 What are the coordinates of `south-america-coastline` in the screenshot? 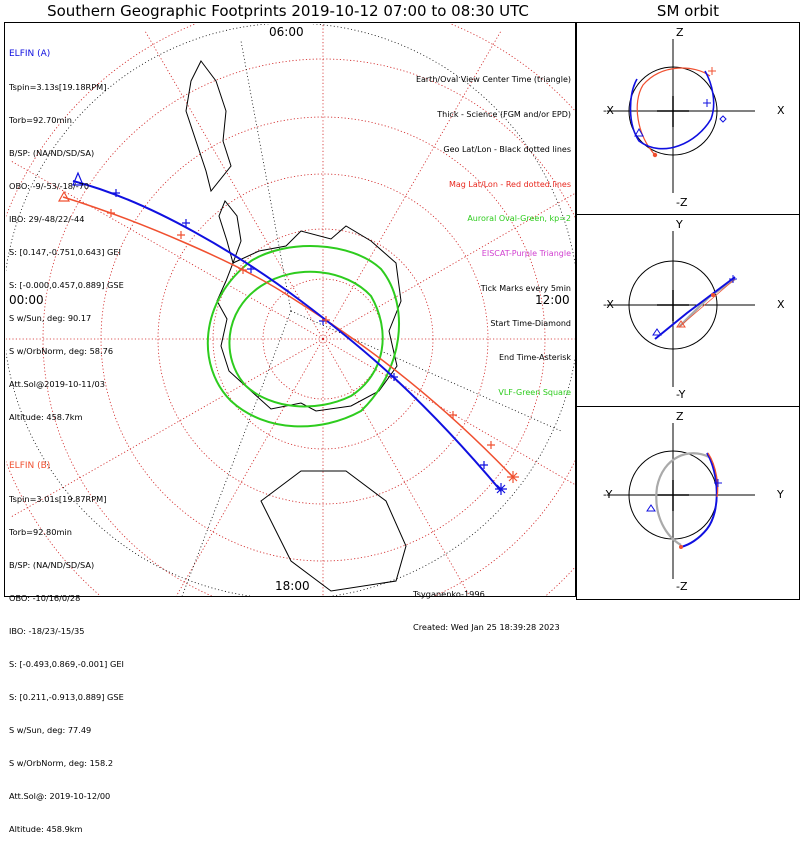 It's located at (208, 126).